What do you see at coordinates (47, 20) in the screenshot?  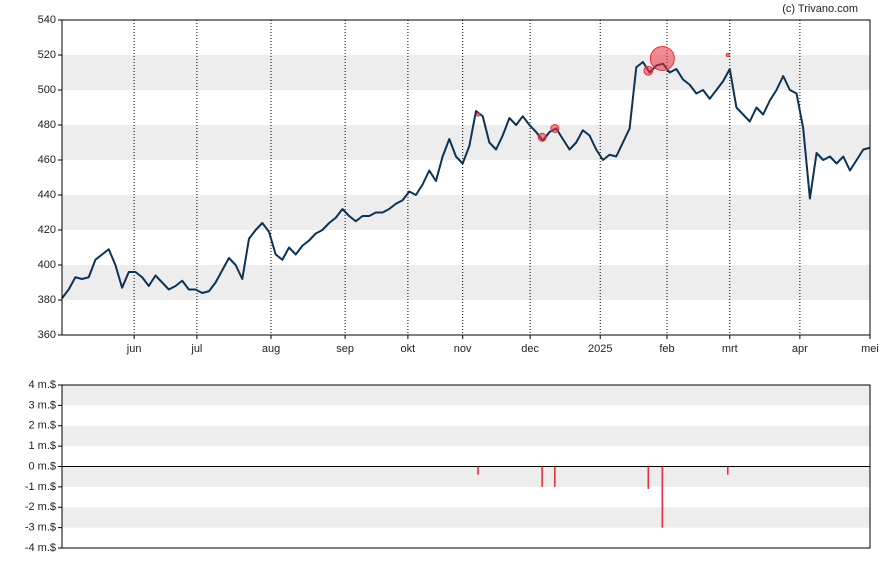 I see `y-tick-label: 540` at bounding box center [47, 20].